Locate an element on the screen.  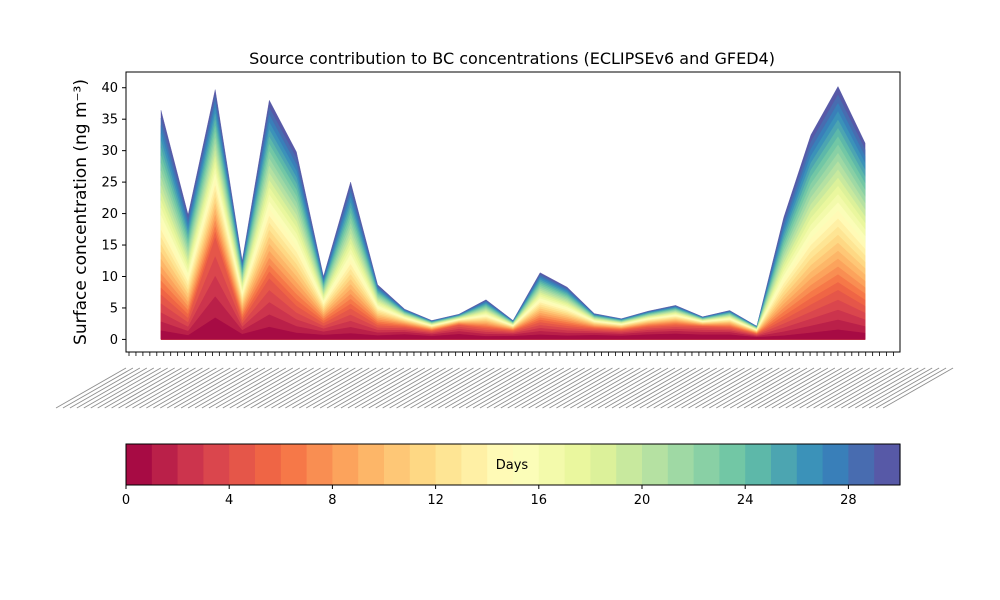
colorbar-tick-label: 20 is located at coordinates (642, 500).